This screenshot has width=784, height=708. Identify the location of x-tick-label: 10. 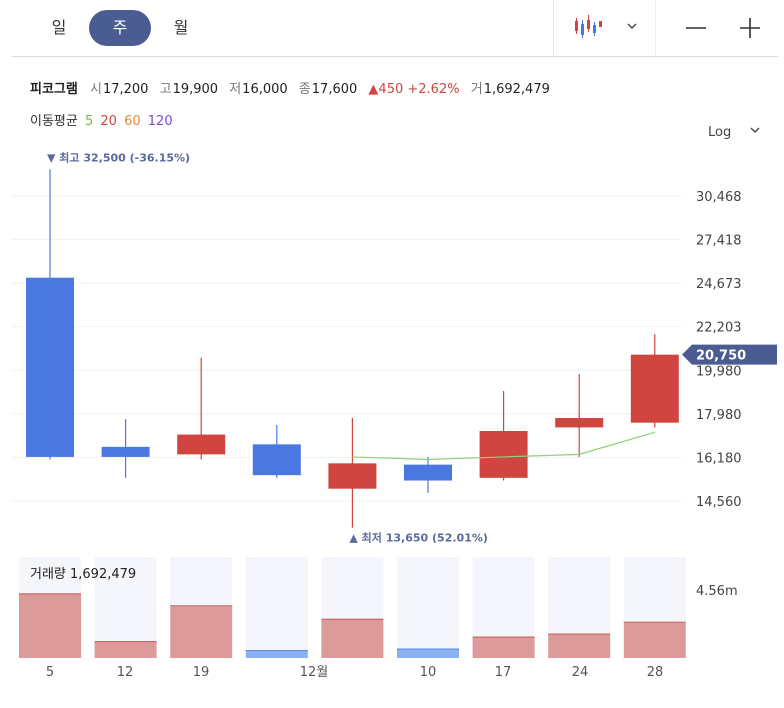
(428, 672).